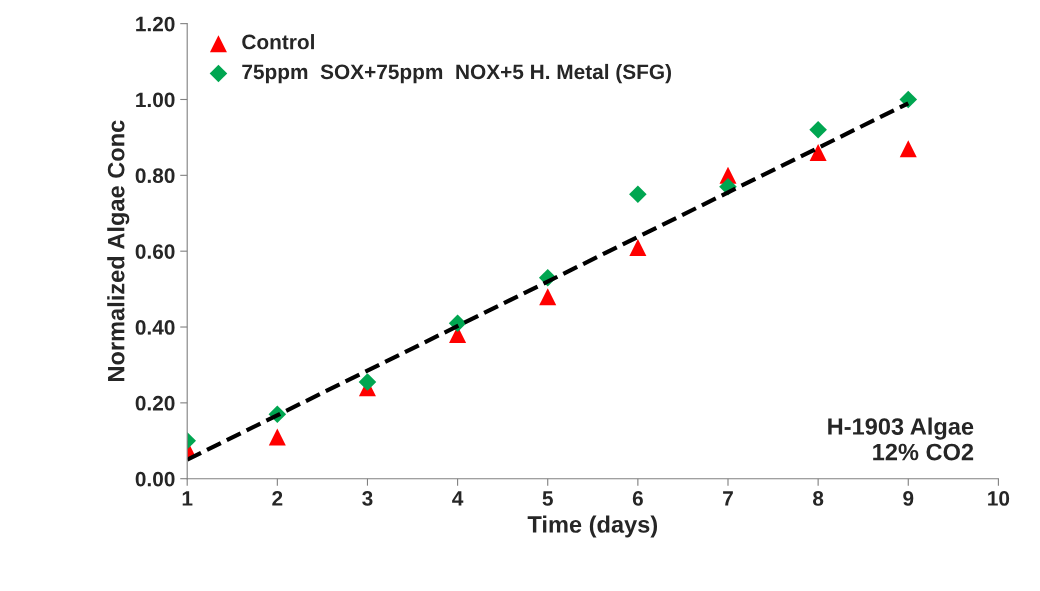 Image resolution: width=1040 pixels, height=591 pixels. Describe the element at coordinates (456, 73) in the screenshot. I see `legend-label: 75ppm SOX+75ppm NOX+5 H. Metal (SFG)` at that location.